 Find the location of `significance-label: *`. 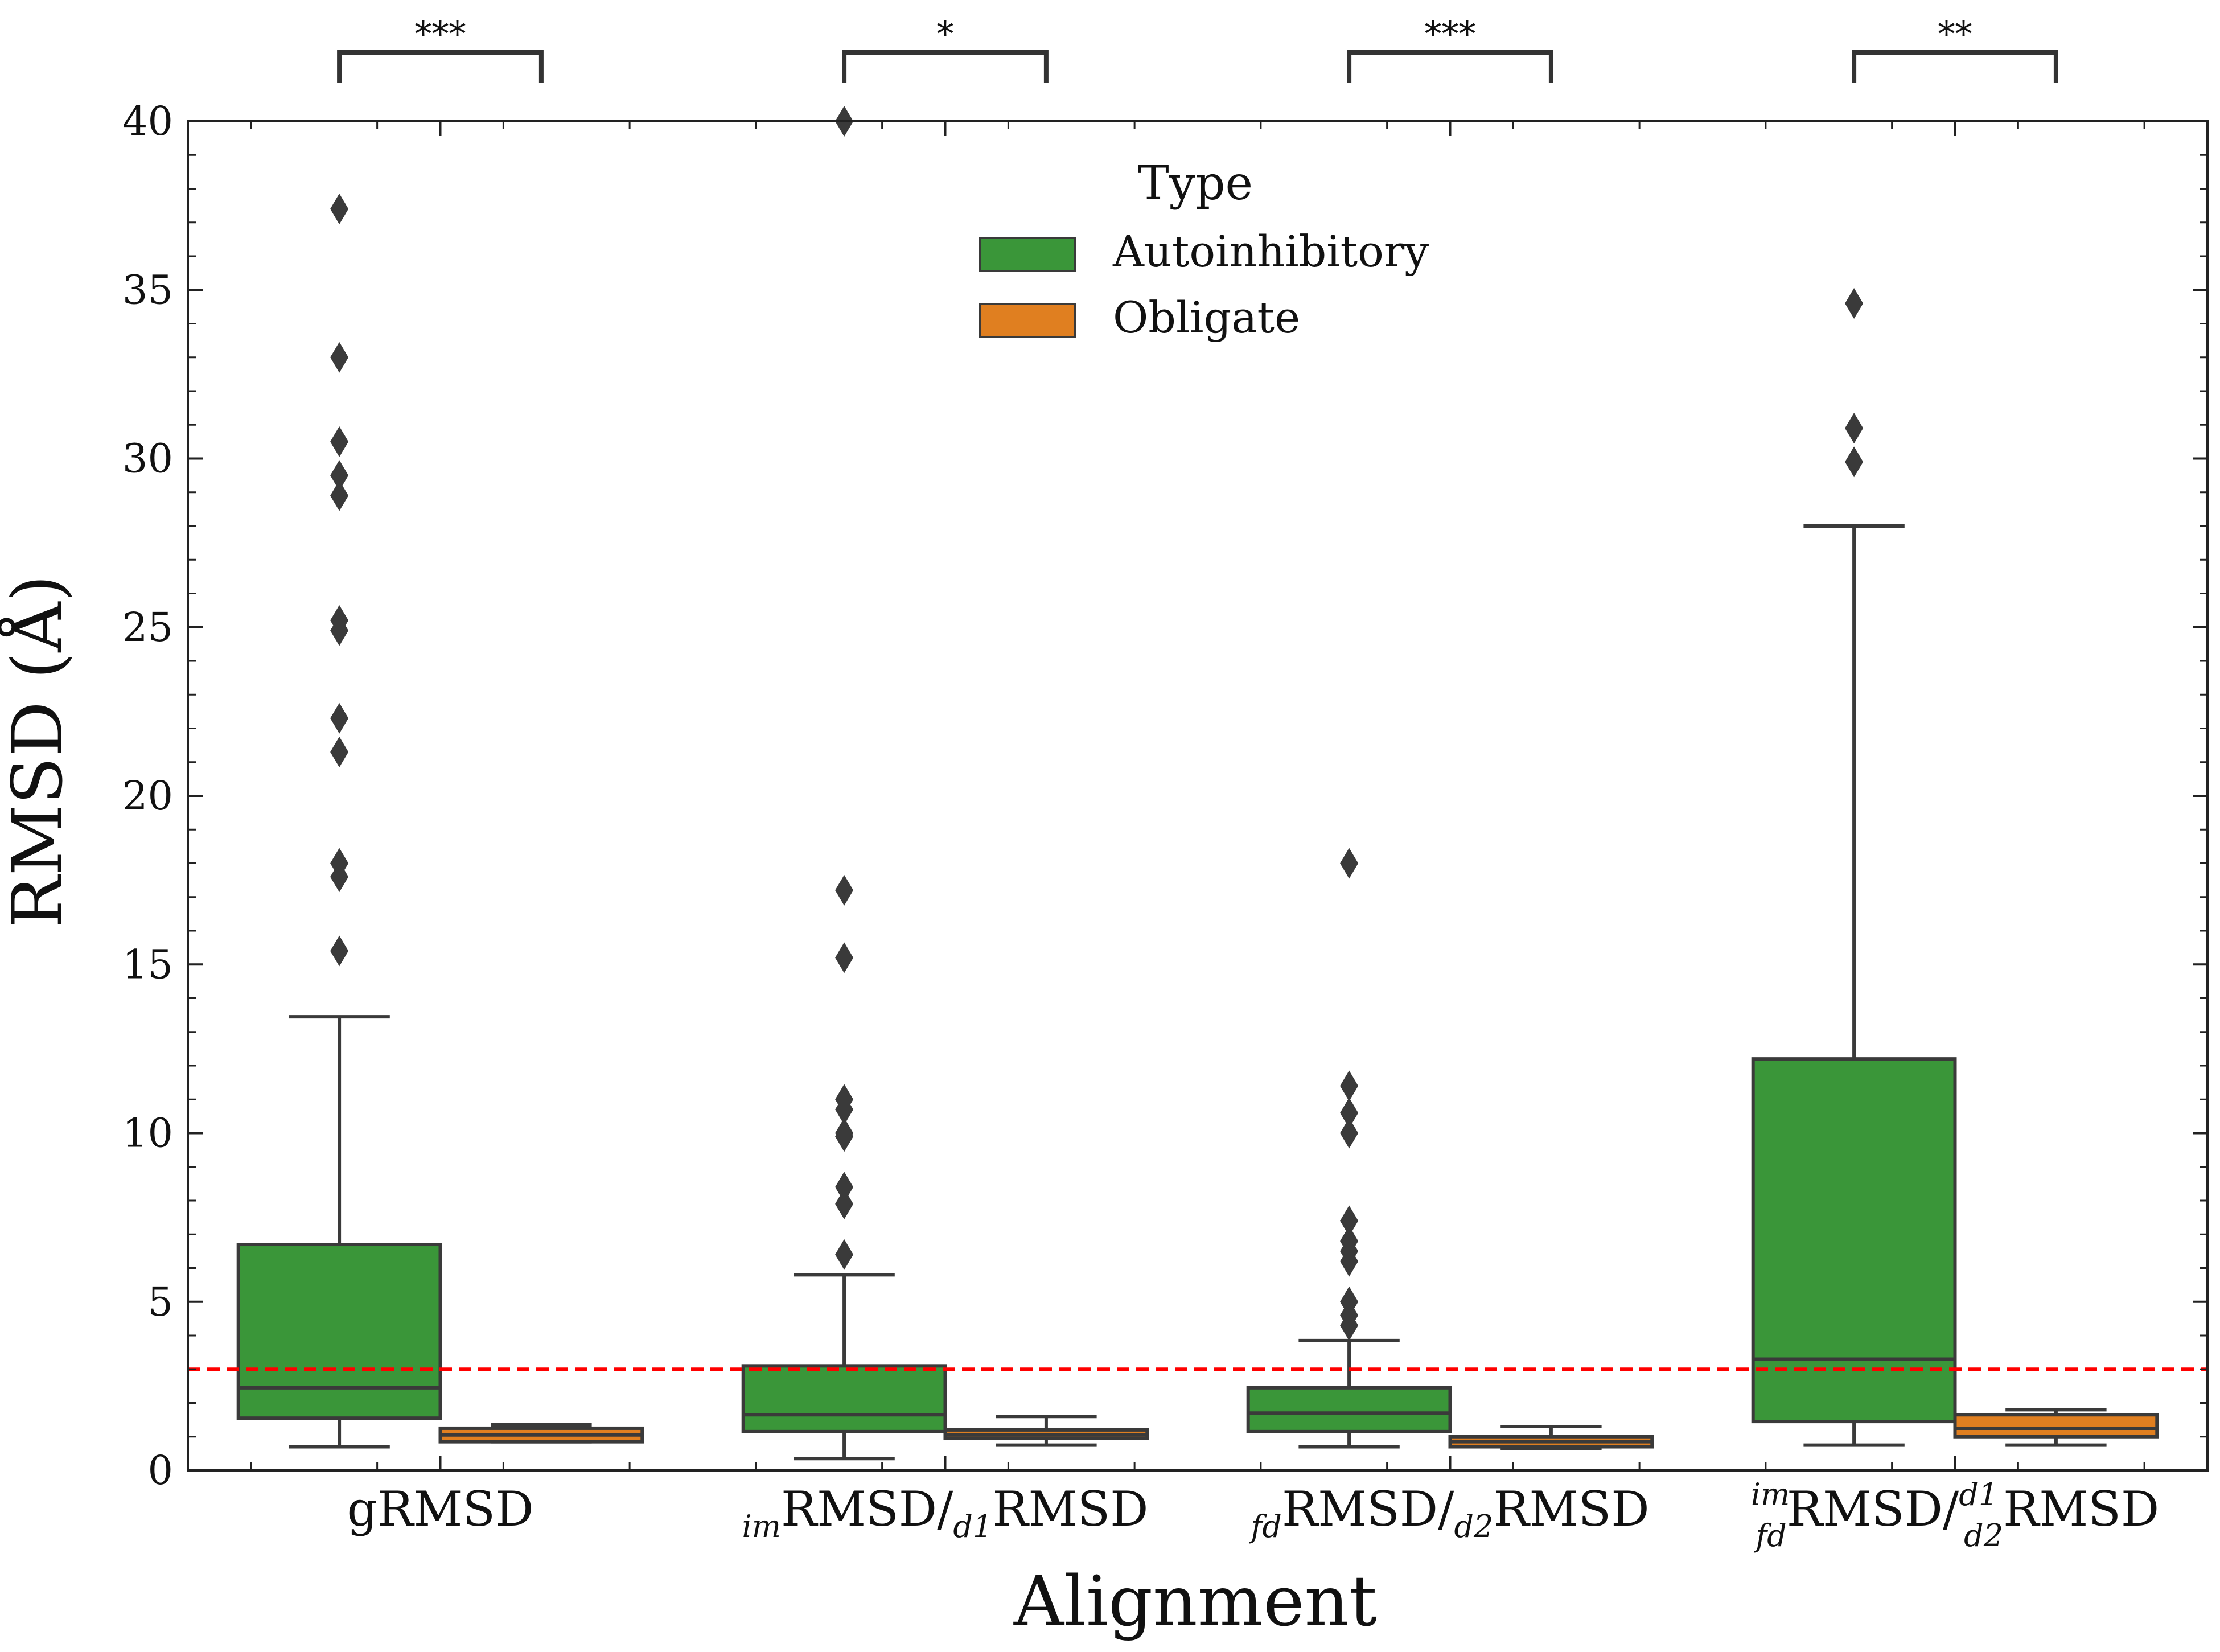

significance-label: * is located at coordinates (945, 34).